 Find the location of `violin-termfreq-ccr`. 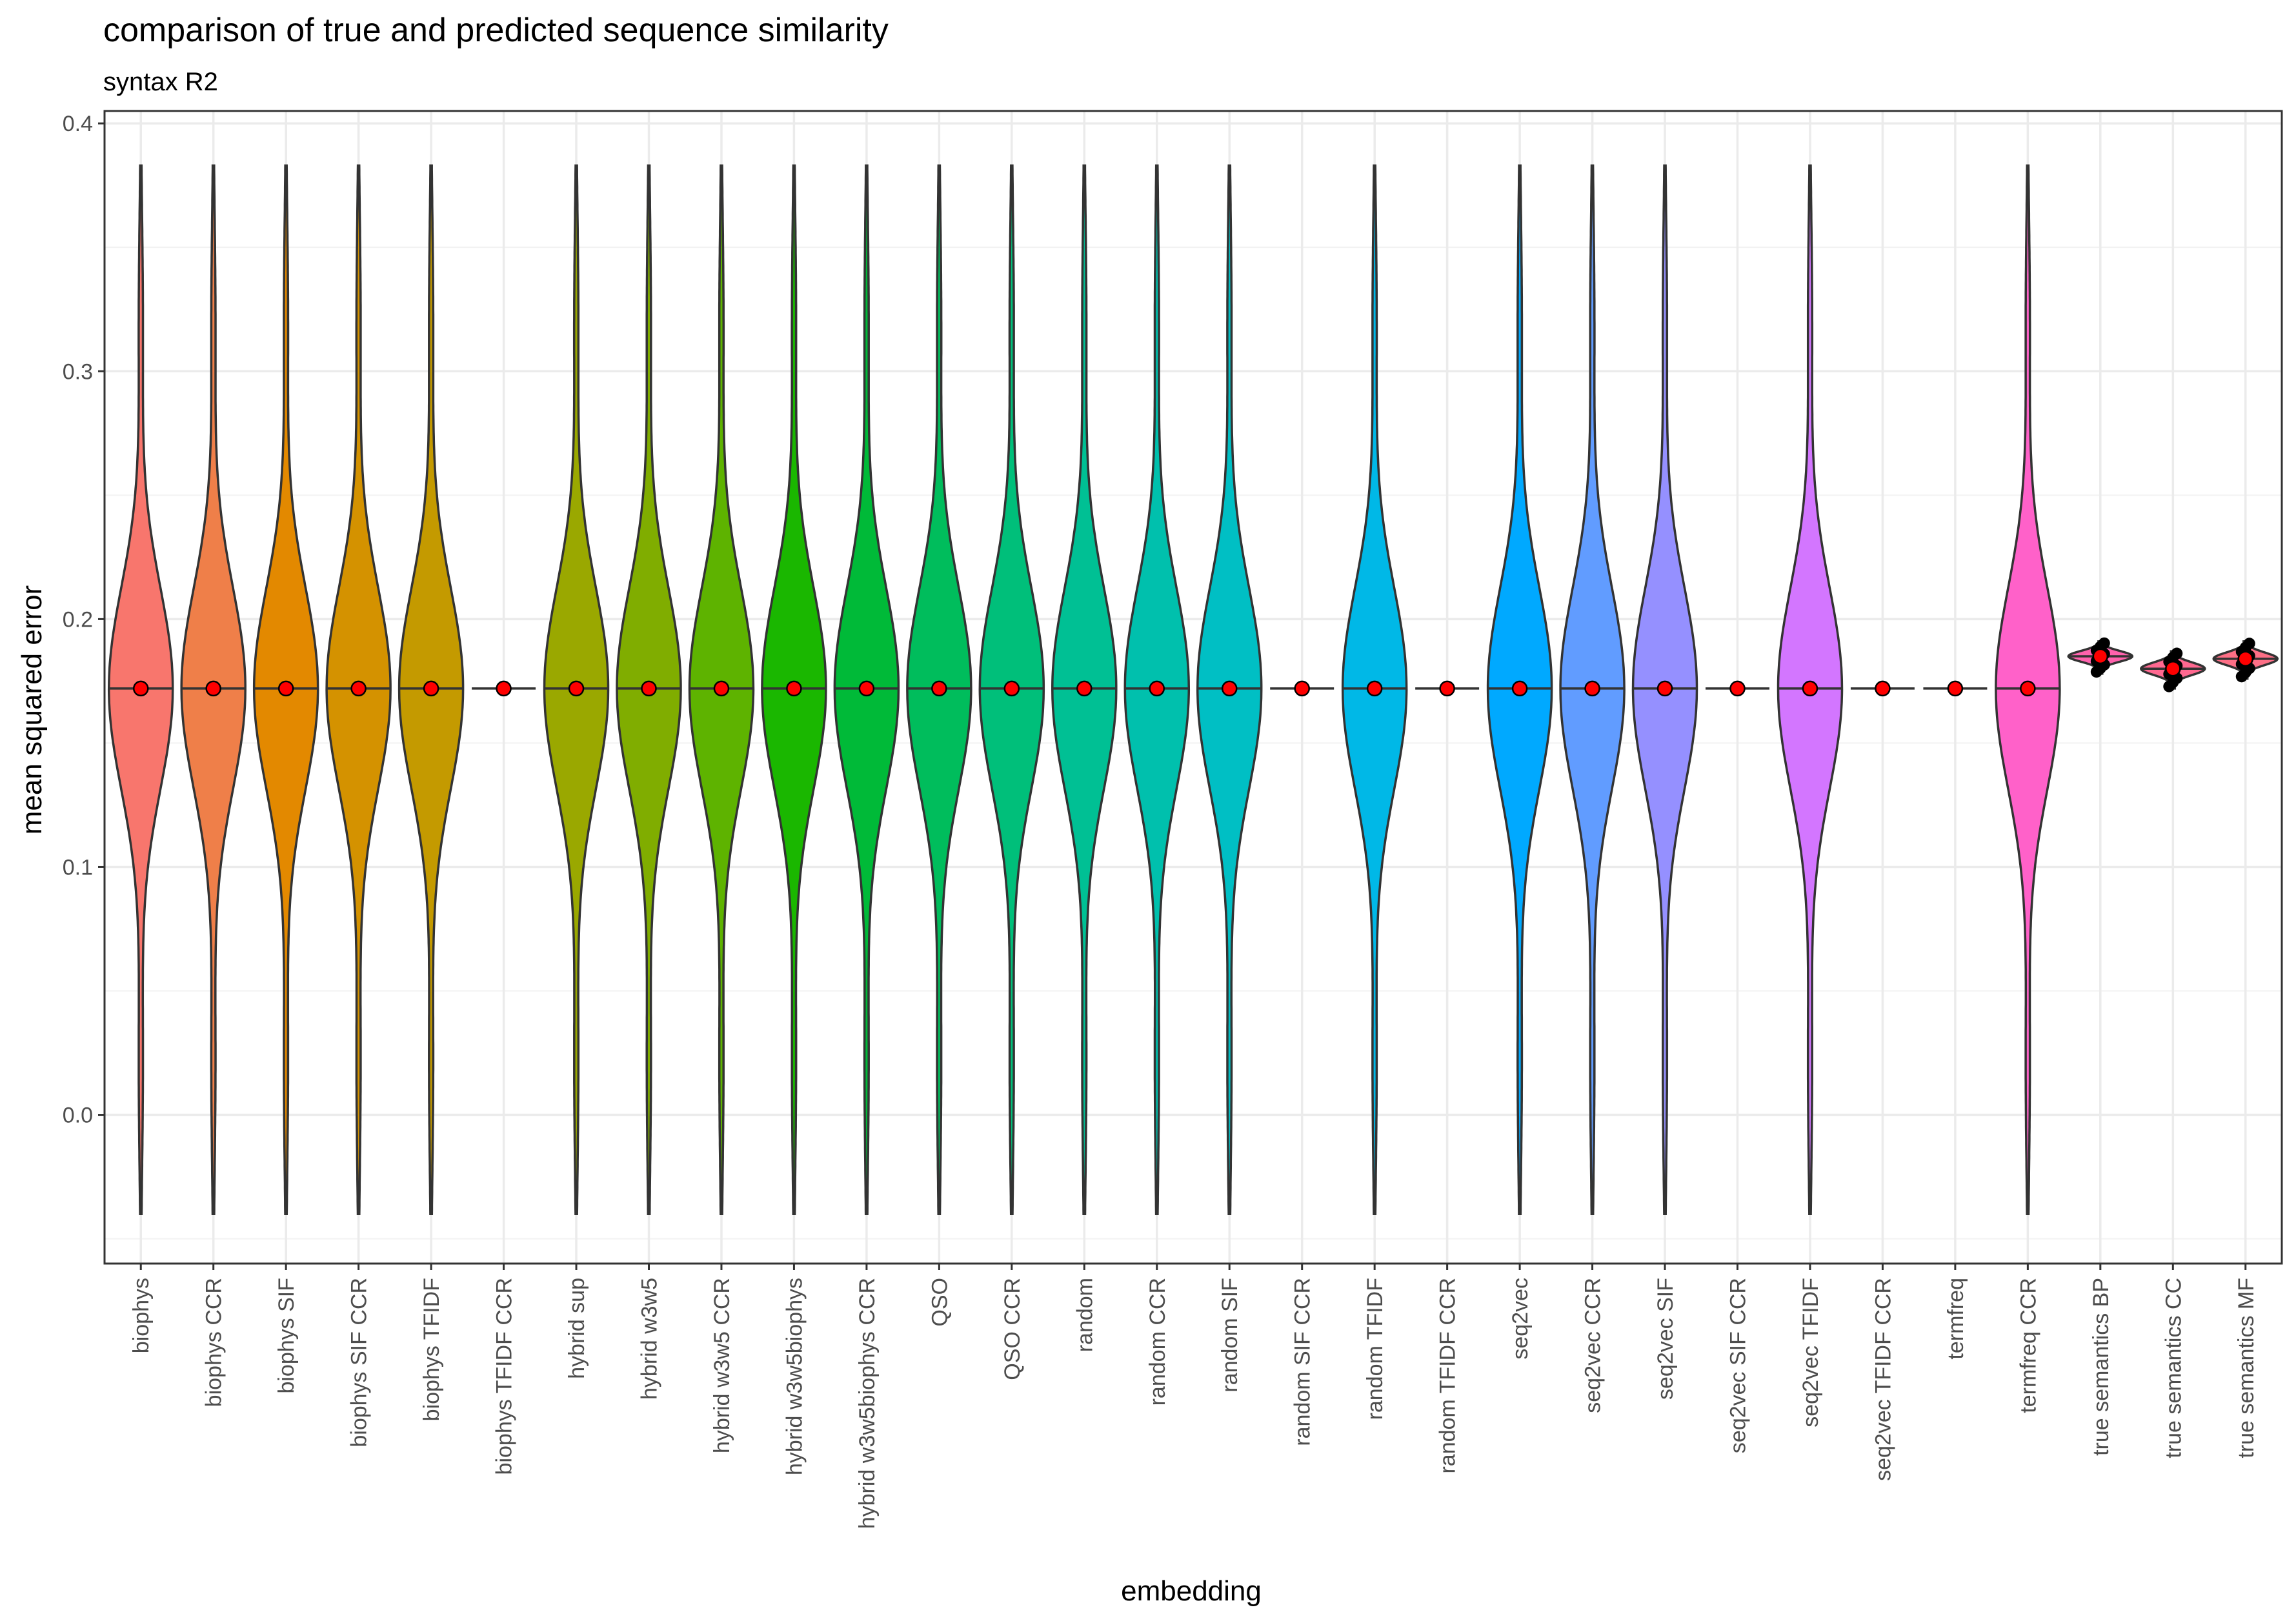

violin-termfreq-ccr is located at coordinates (2028, 689).